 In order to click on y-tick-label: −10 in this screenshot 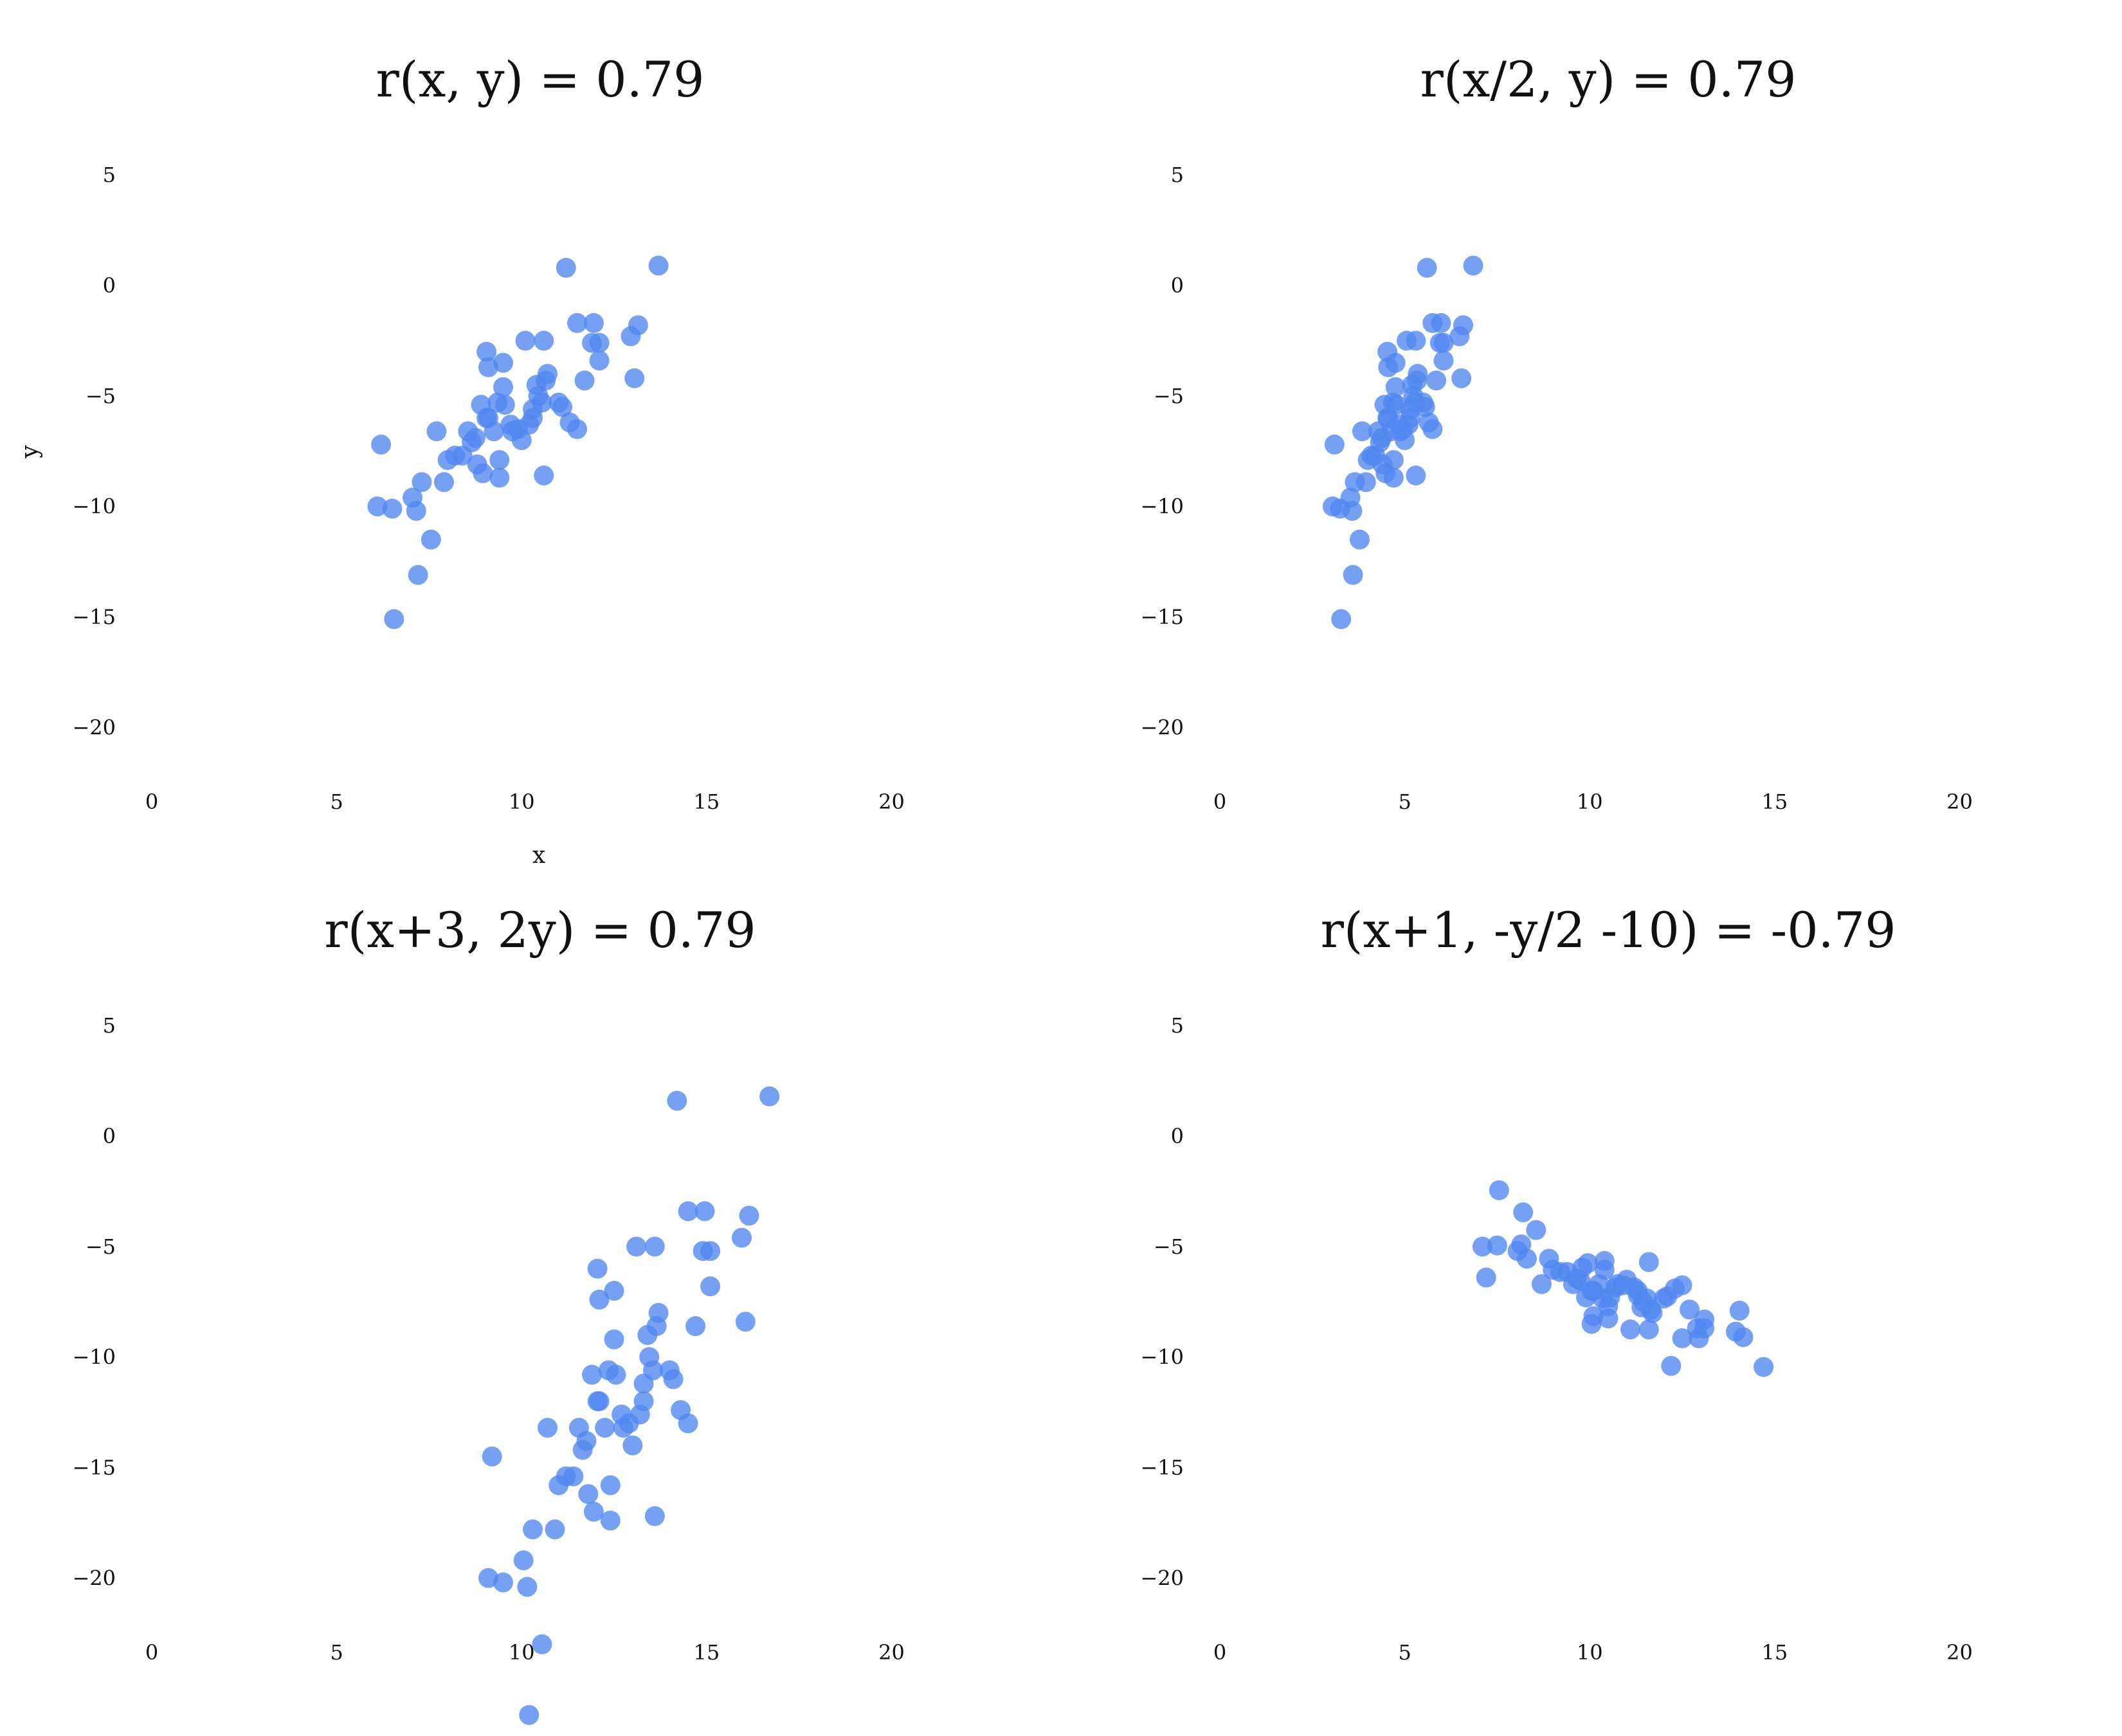, I will do `click(1162, 506)`.